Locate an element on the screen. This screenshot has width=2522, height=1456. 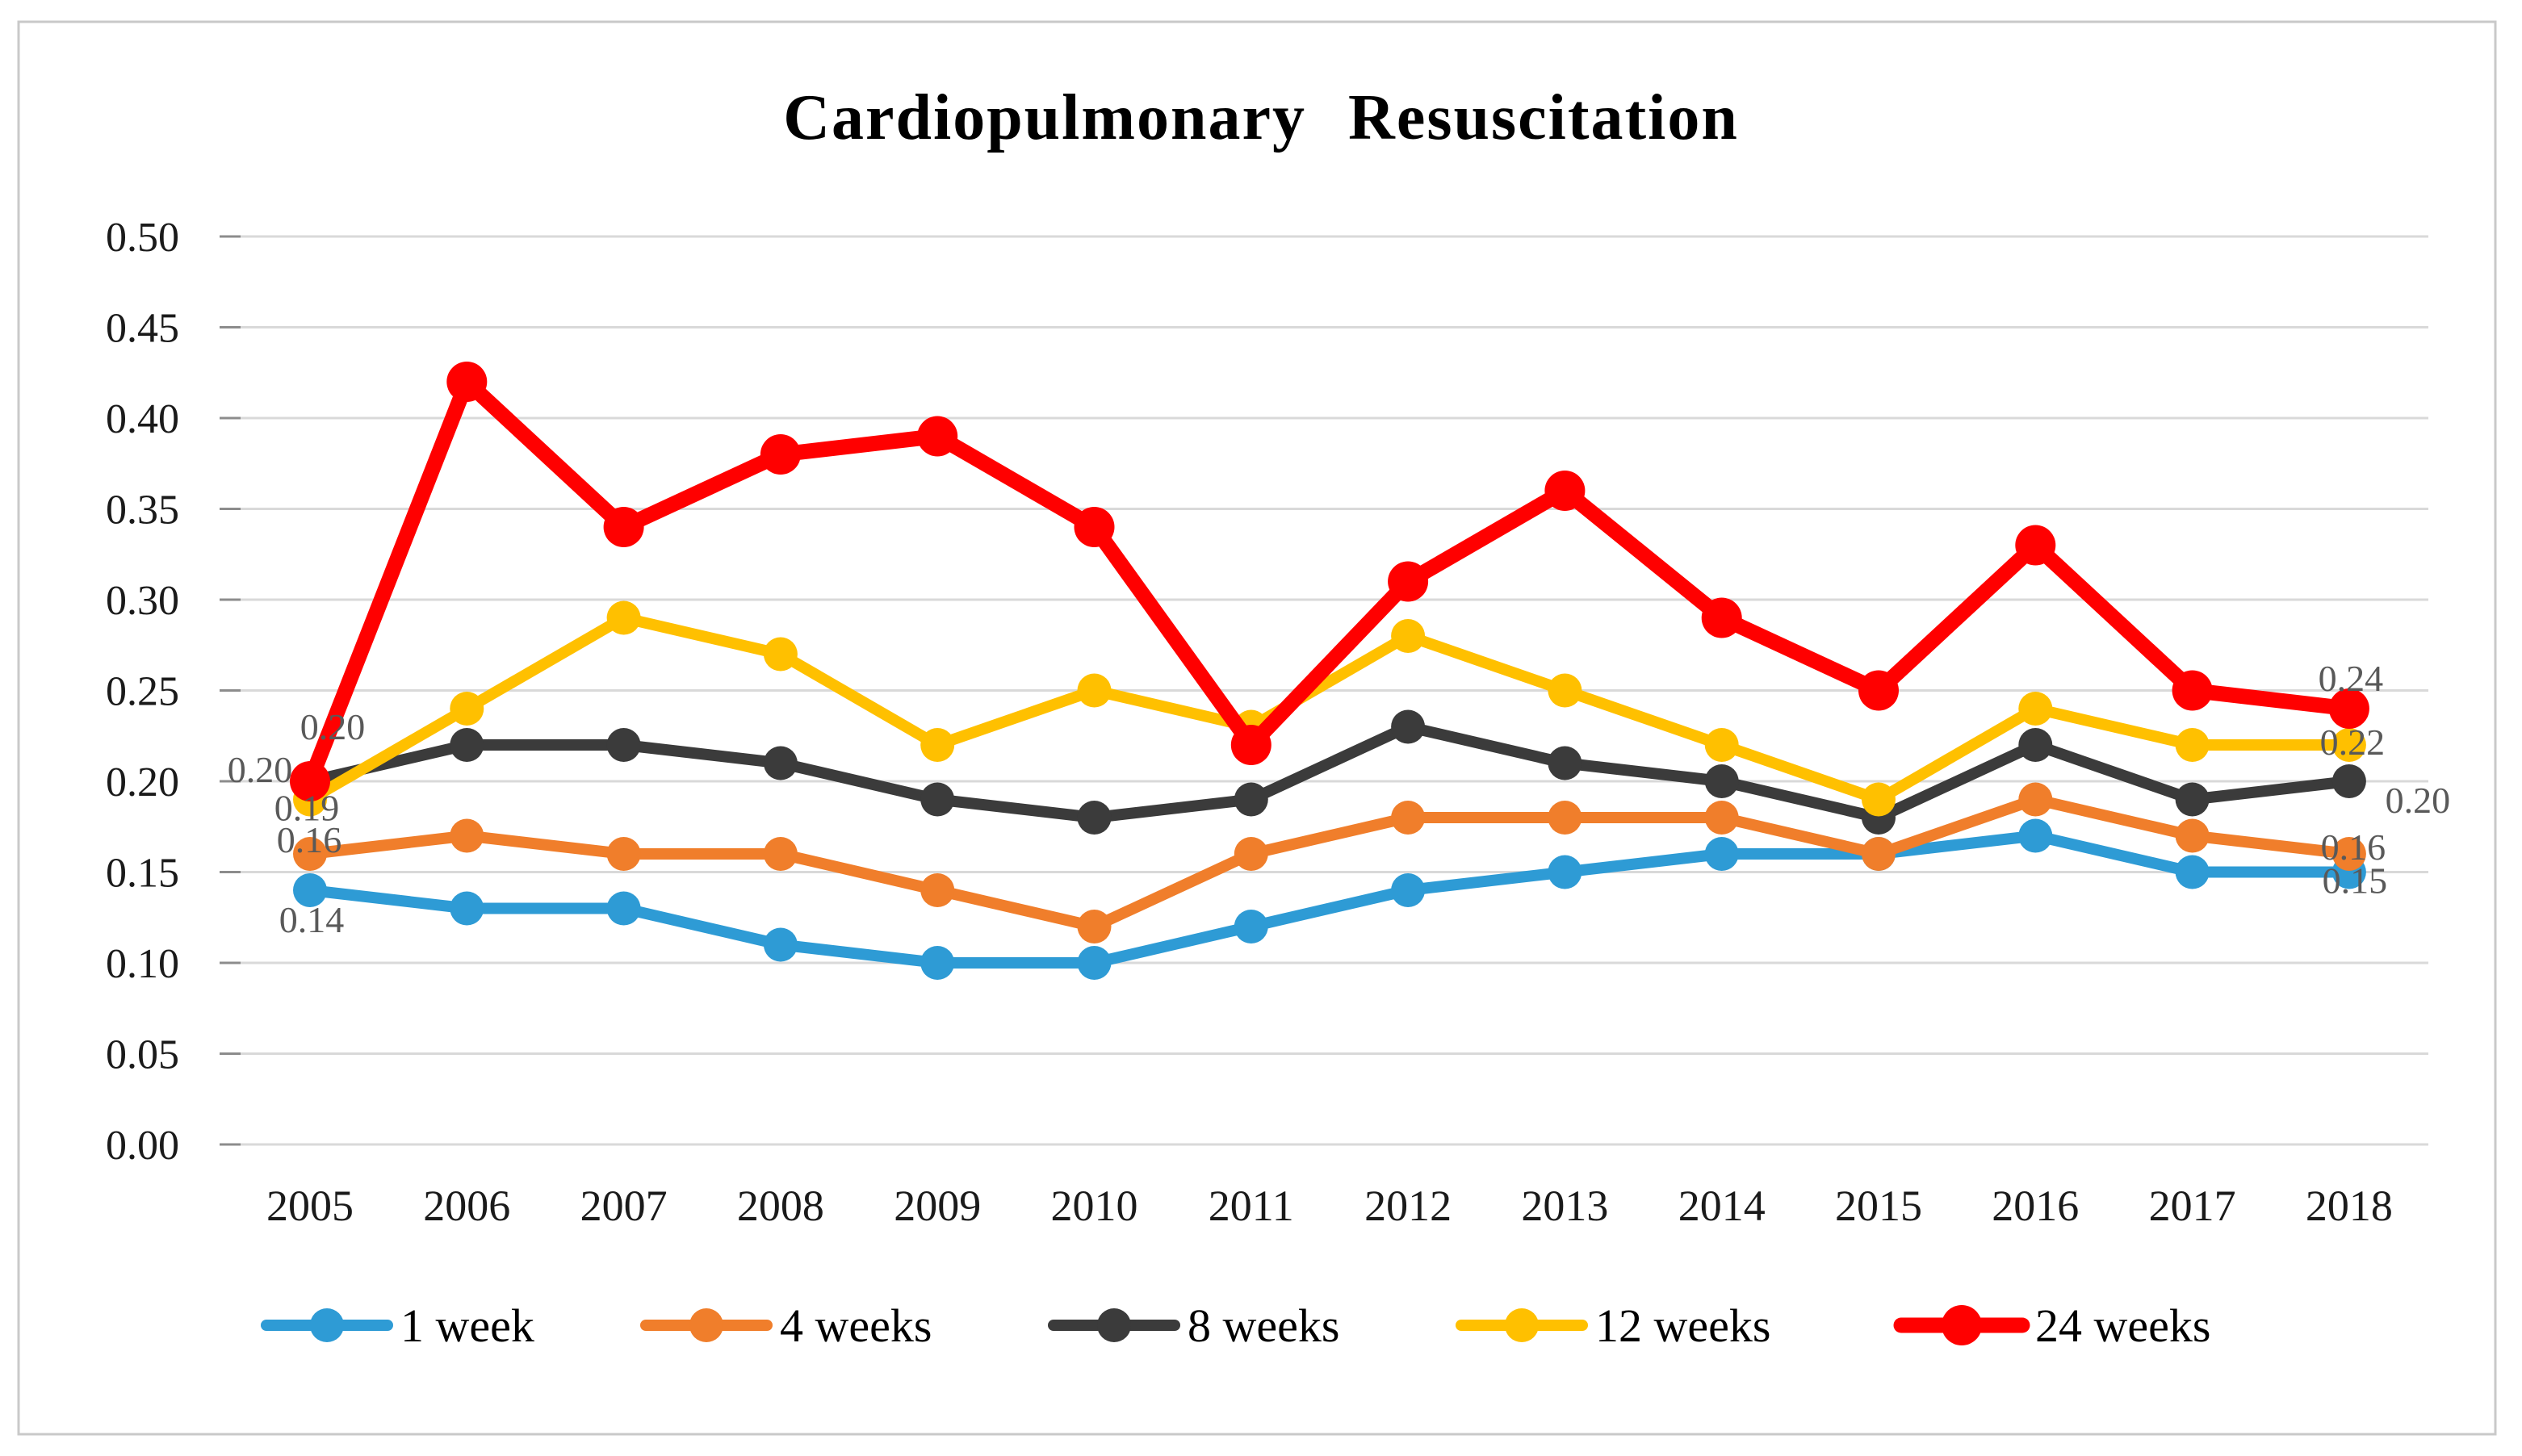
y-axis-tick-label: 0.30 is located at coordinates (142, 601).